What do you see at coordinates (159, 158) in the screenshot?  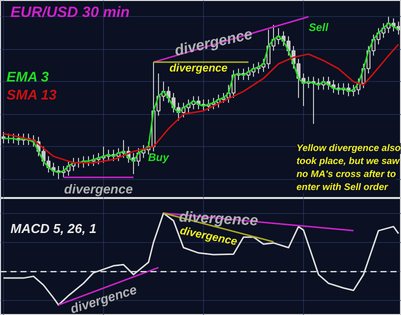 I see `annotation: Buy` at bounding box center [159, 158].